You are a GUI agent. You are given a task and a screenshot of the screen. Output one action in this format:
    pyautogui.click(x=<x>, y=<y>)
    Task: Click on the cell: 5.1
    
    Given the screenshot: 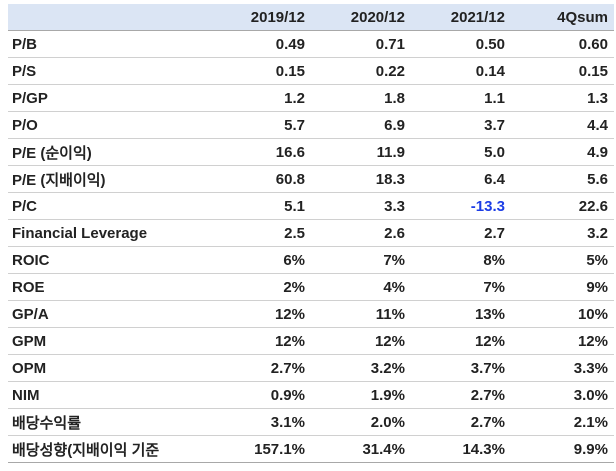 What is the action you would take?
    pyautogui.click(x=261, y=206)
    